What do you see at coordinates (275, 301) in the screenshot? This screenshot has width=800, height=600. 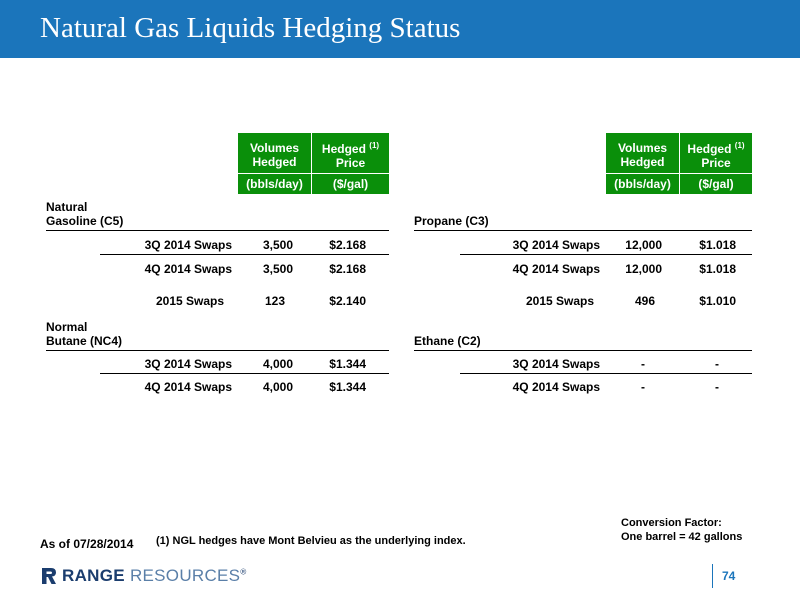 I see `row-volume: 123` at bounding box center [275, 301].